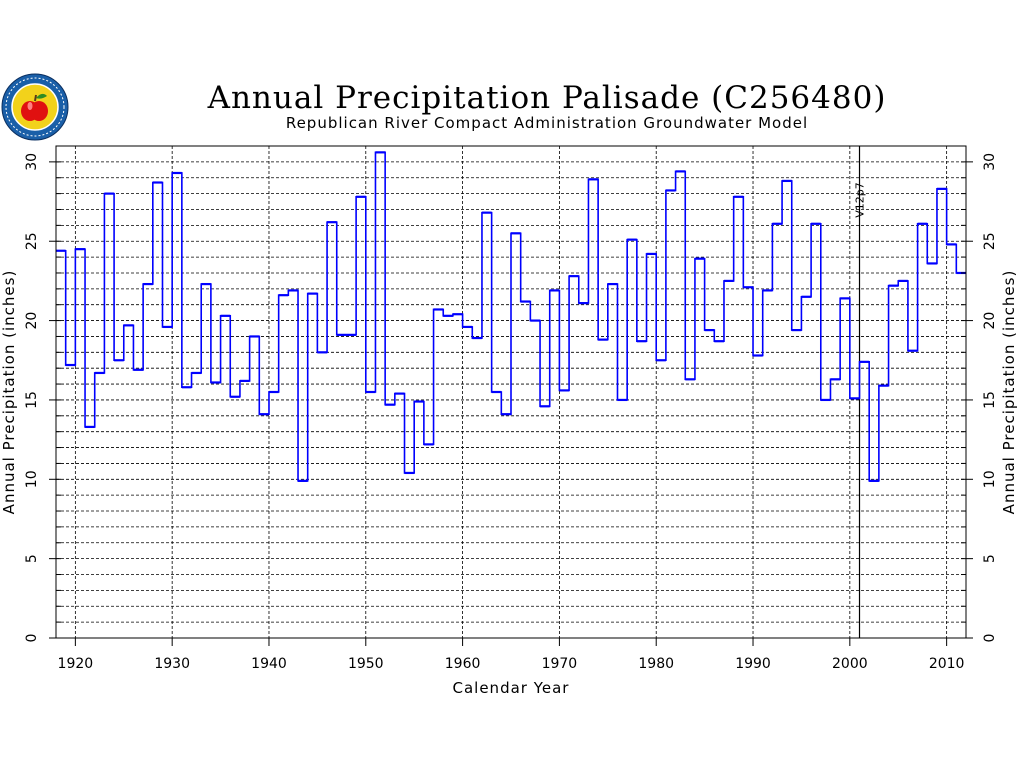  What do you see at coordinates (32, 241) in the screenshot?
I see `y-tick-label-left: 25` at bounding box center [32, 241].